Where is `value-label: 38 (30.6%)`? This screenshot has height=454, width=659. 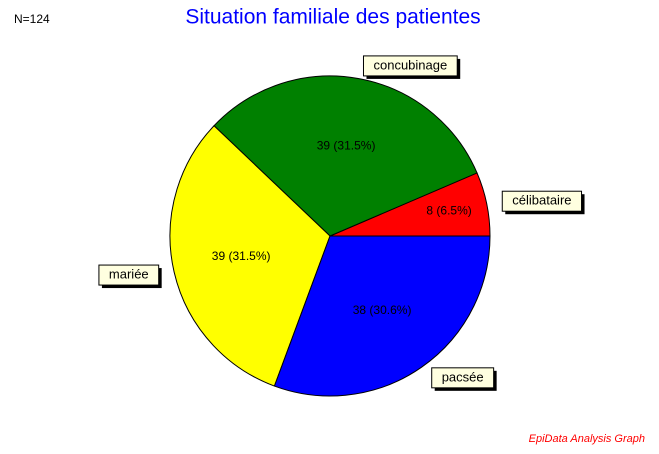 value-label: 38 (30.6%) is located at coordinates (382, 310).